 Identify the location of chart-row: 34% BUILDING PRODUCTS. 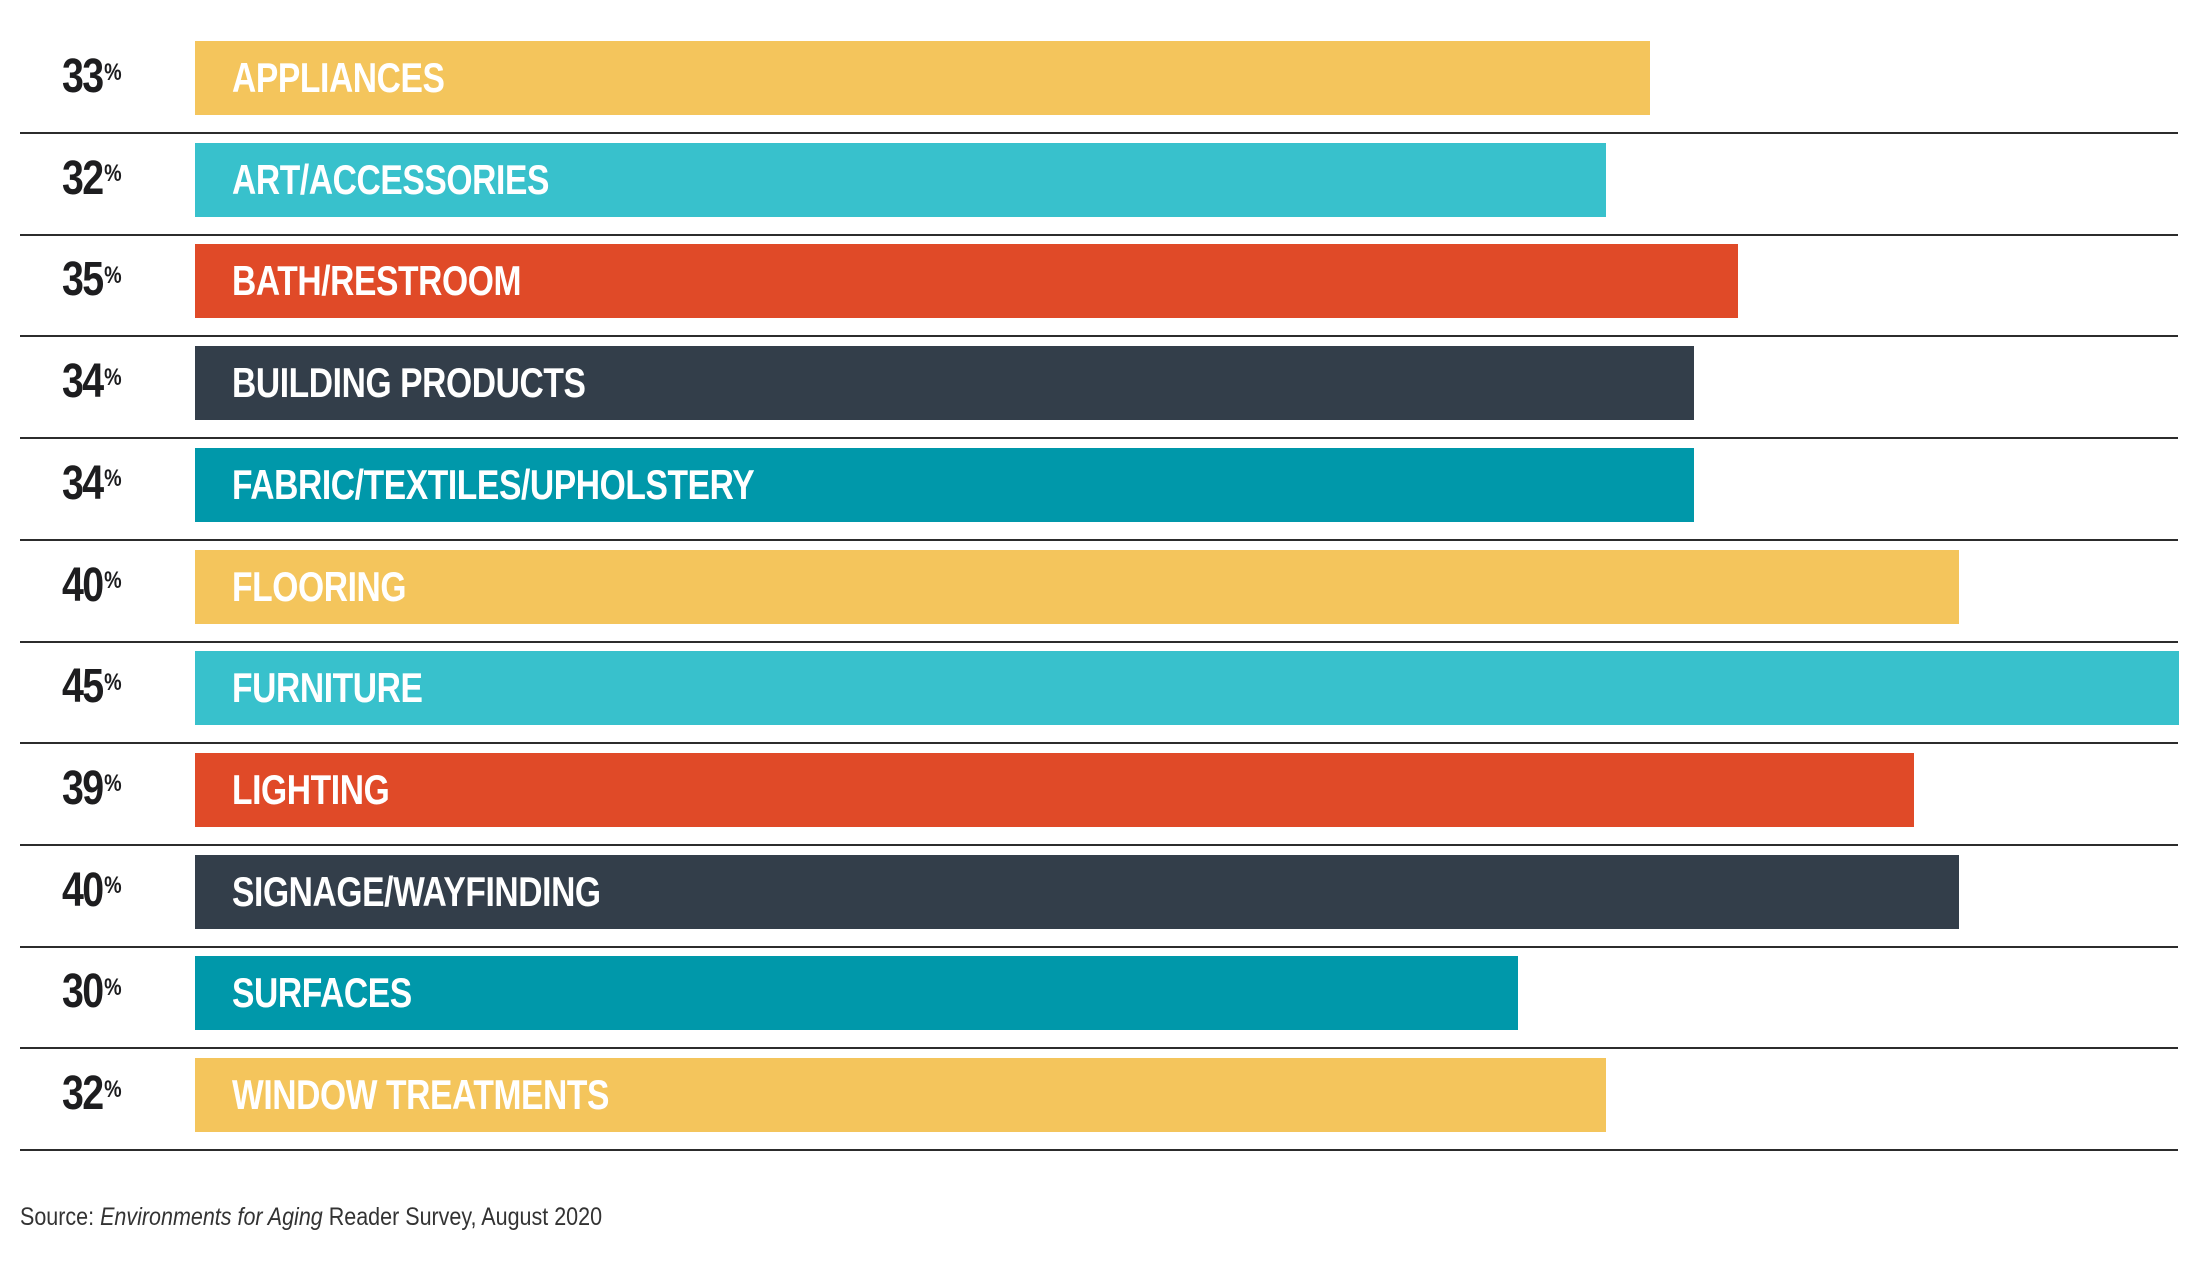
(1099, 381).